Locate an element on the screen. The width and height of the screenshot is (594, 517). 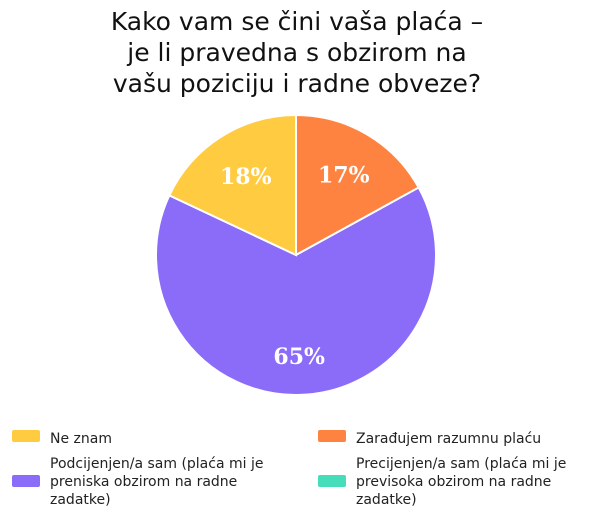
legend-swatch-podcijenjen is located at coordinates (26, 481).